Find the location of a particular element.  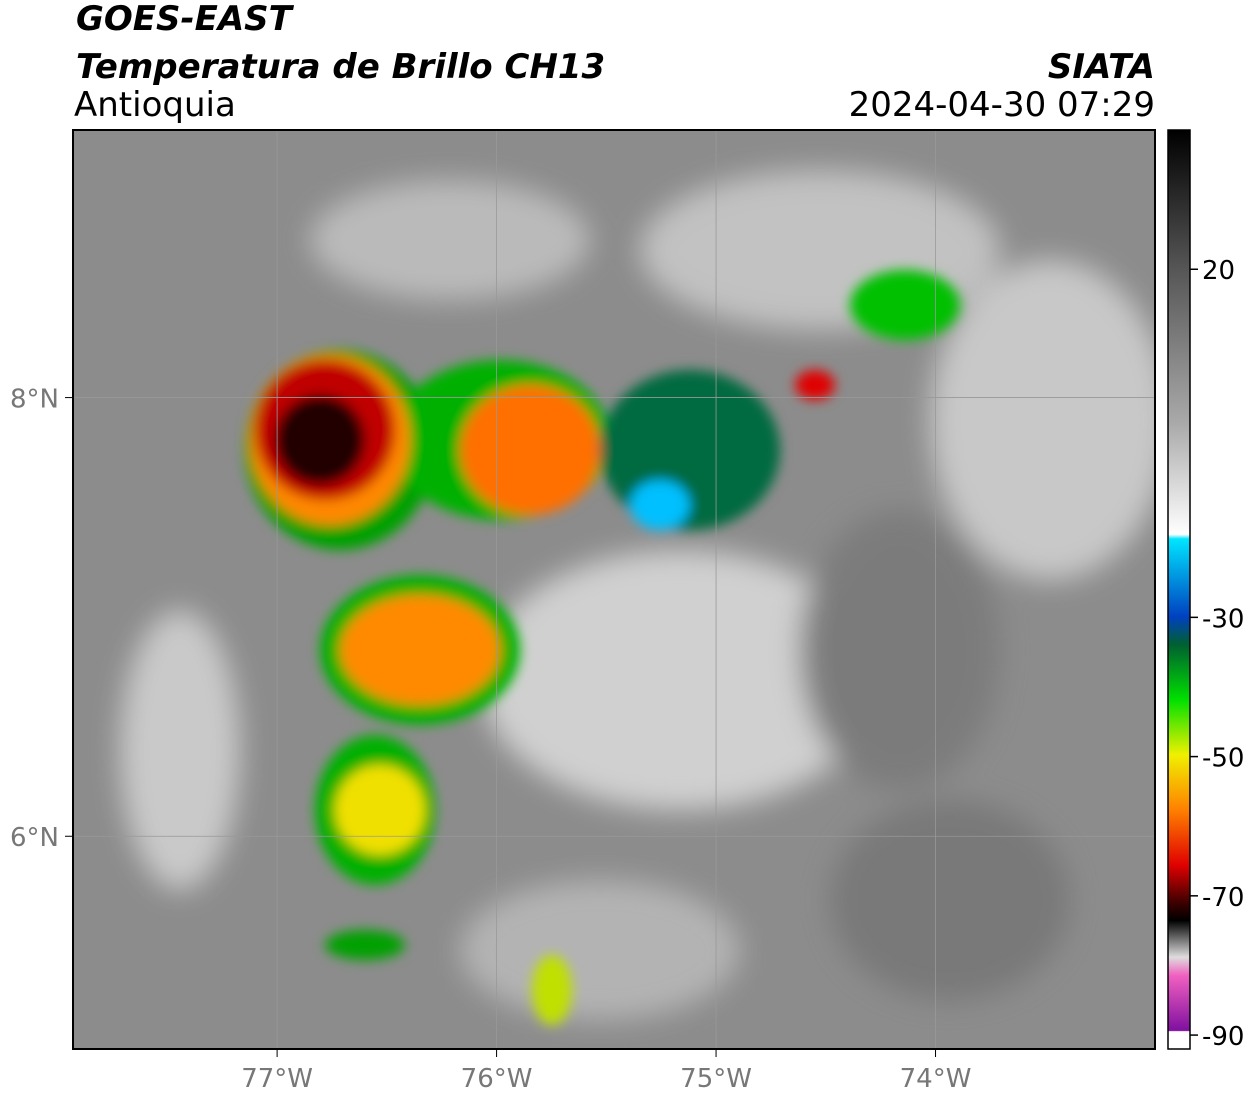

datetime: 2024-04-30 07:29 is located at coordinates (1002, 105).